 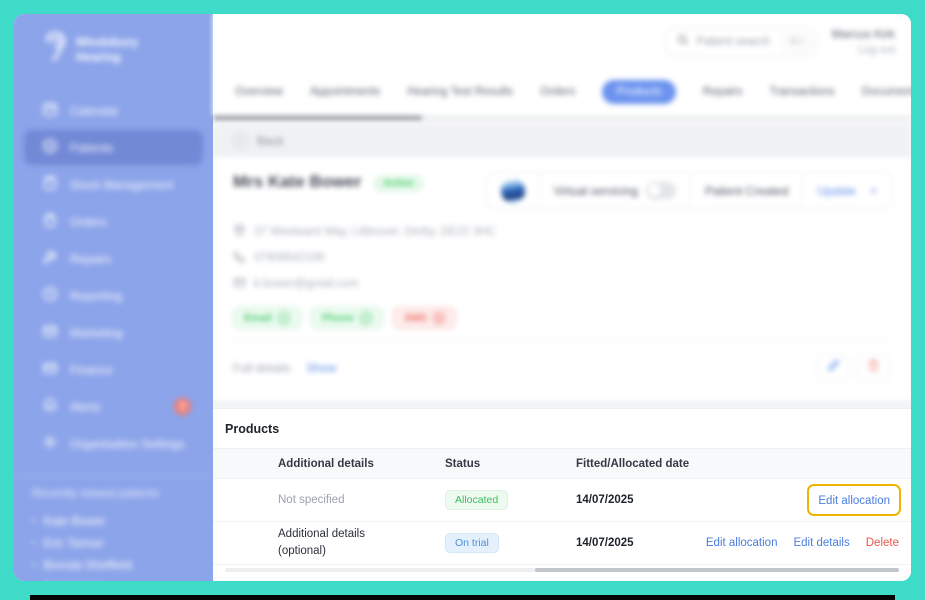 I want to click on tab-transactions: Transactions, so click(x=802, y=92).